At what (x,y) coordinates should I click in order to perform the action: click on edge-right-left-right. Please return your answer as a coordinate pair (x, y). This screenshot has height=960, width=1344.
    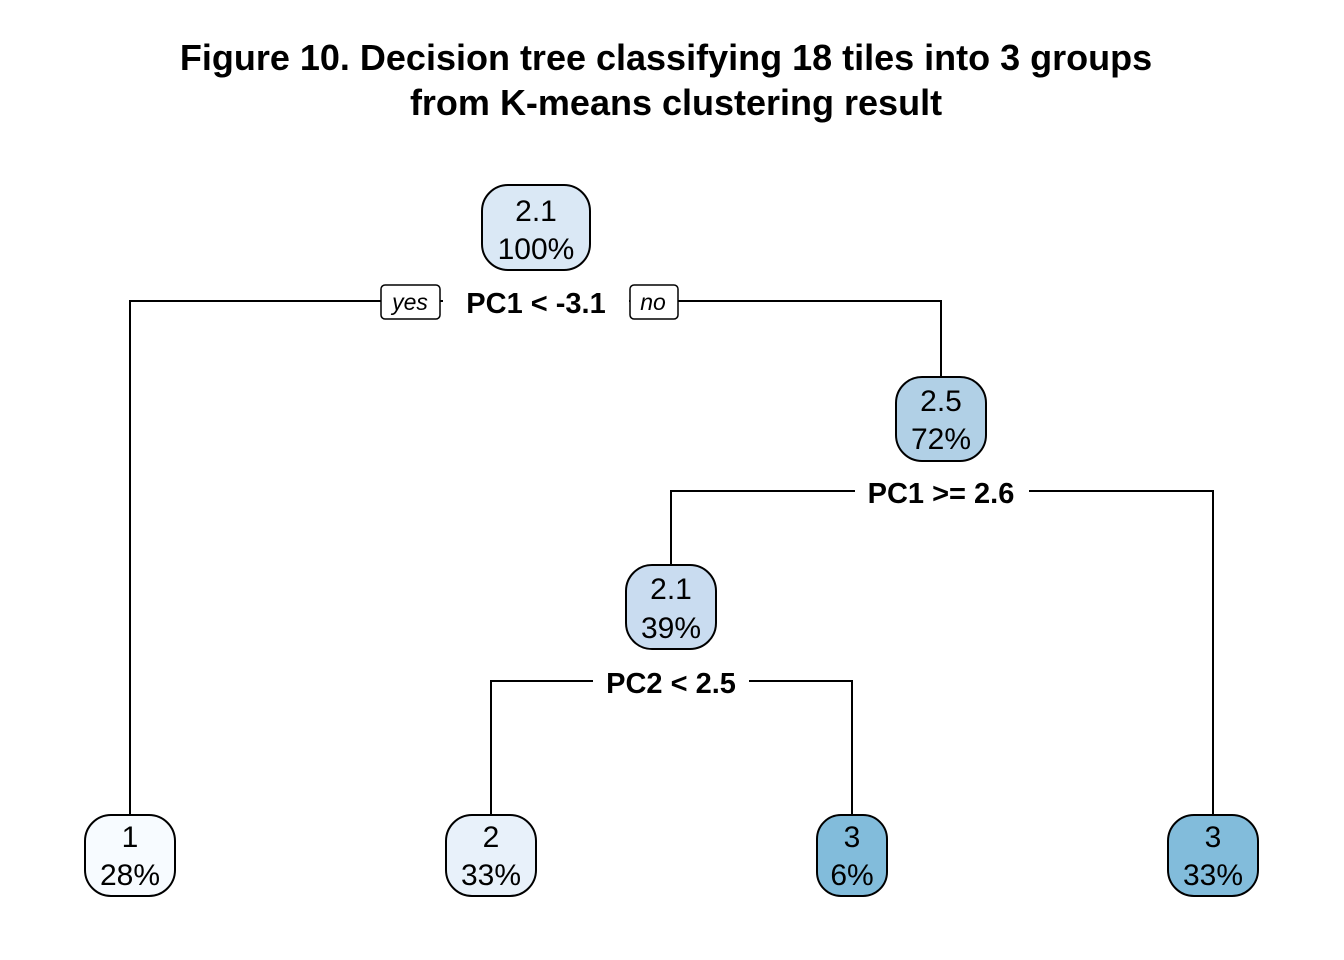
    Looking at the image, I should click on (762, 747).